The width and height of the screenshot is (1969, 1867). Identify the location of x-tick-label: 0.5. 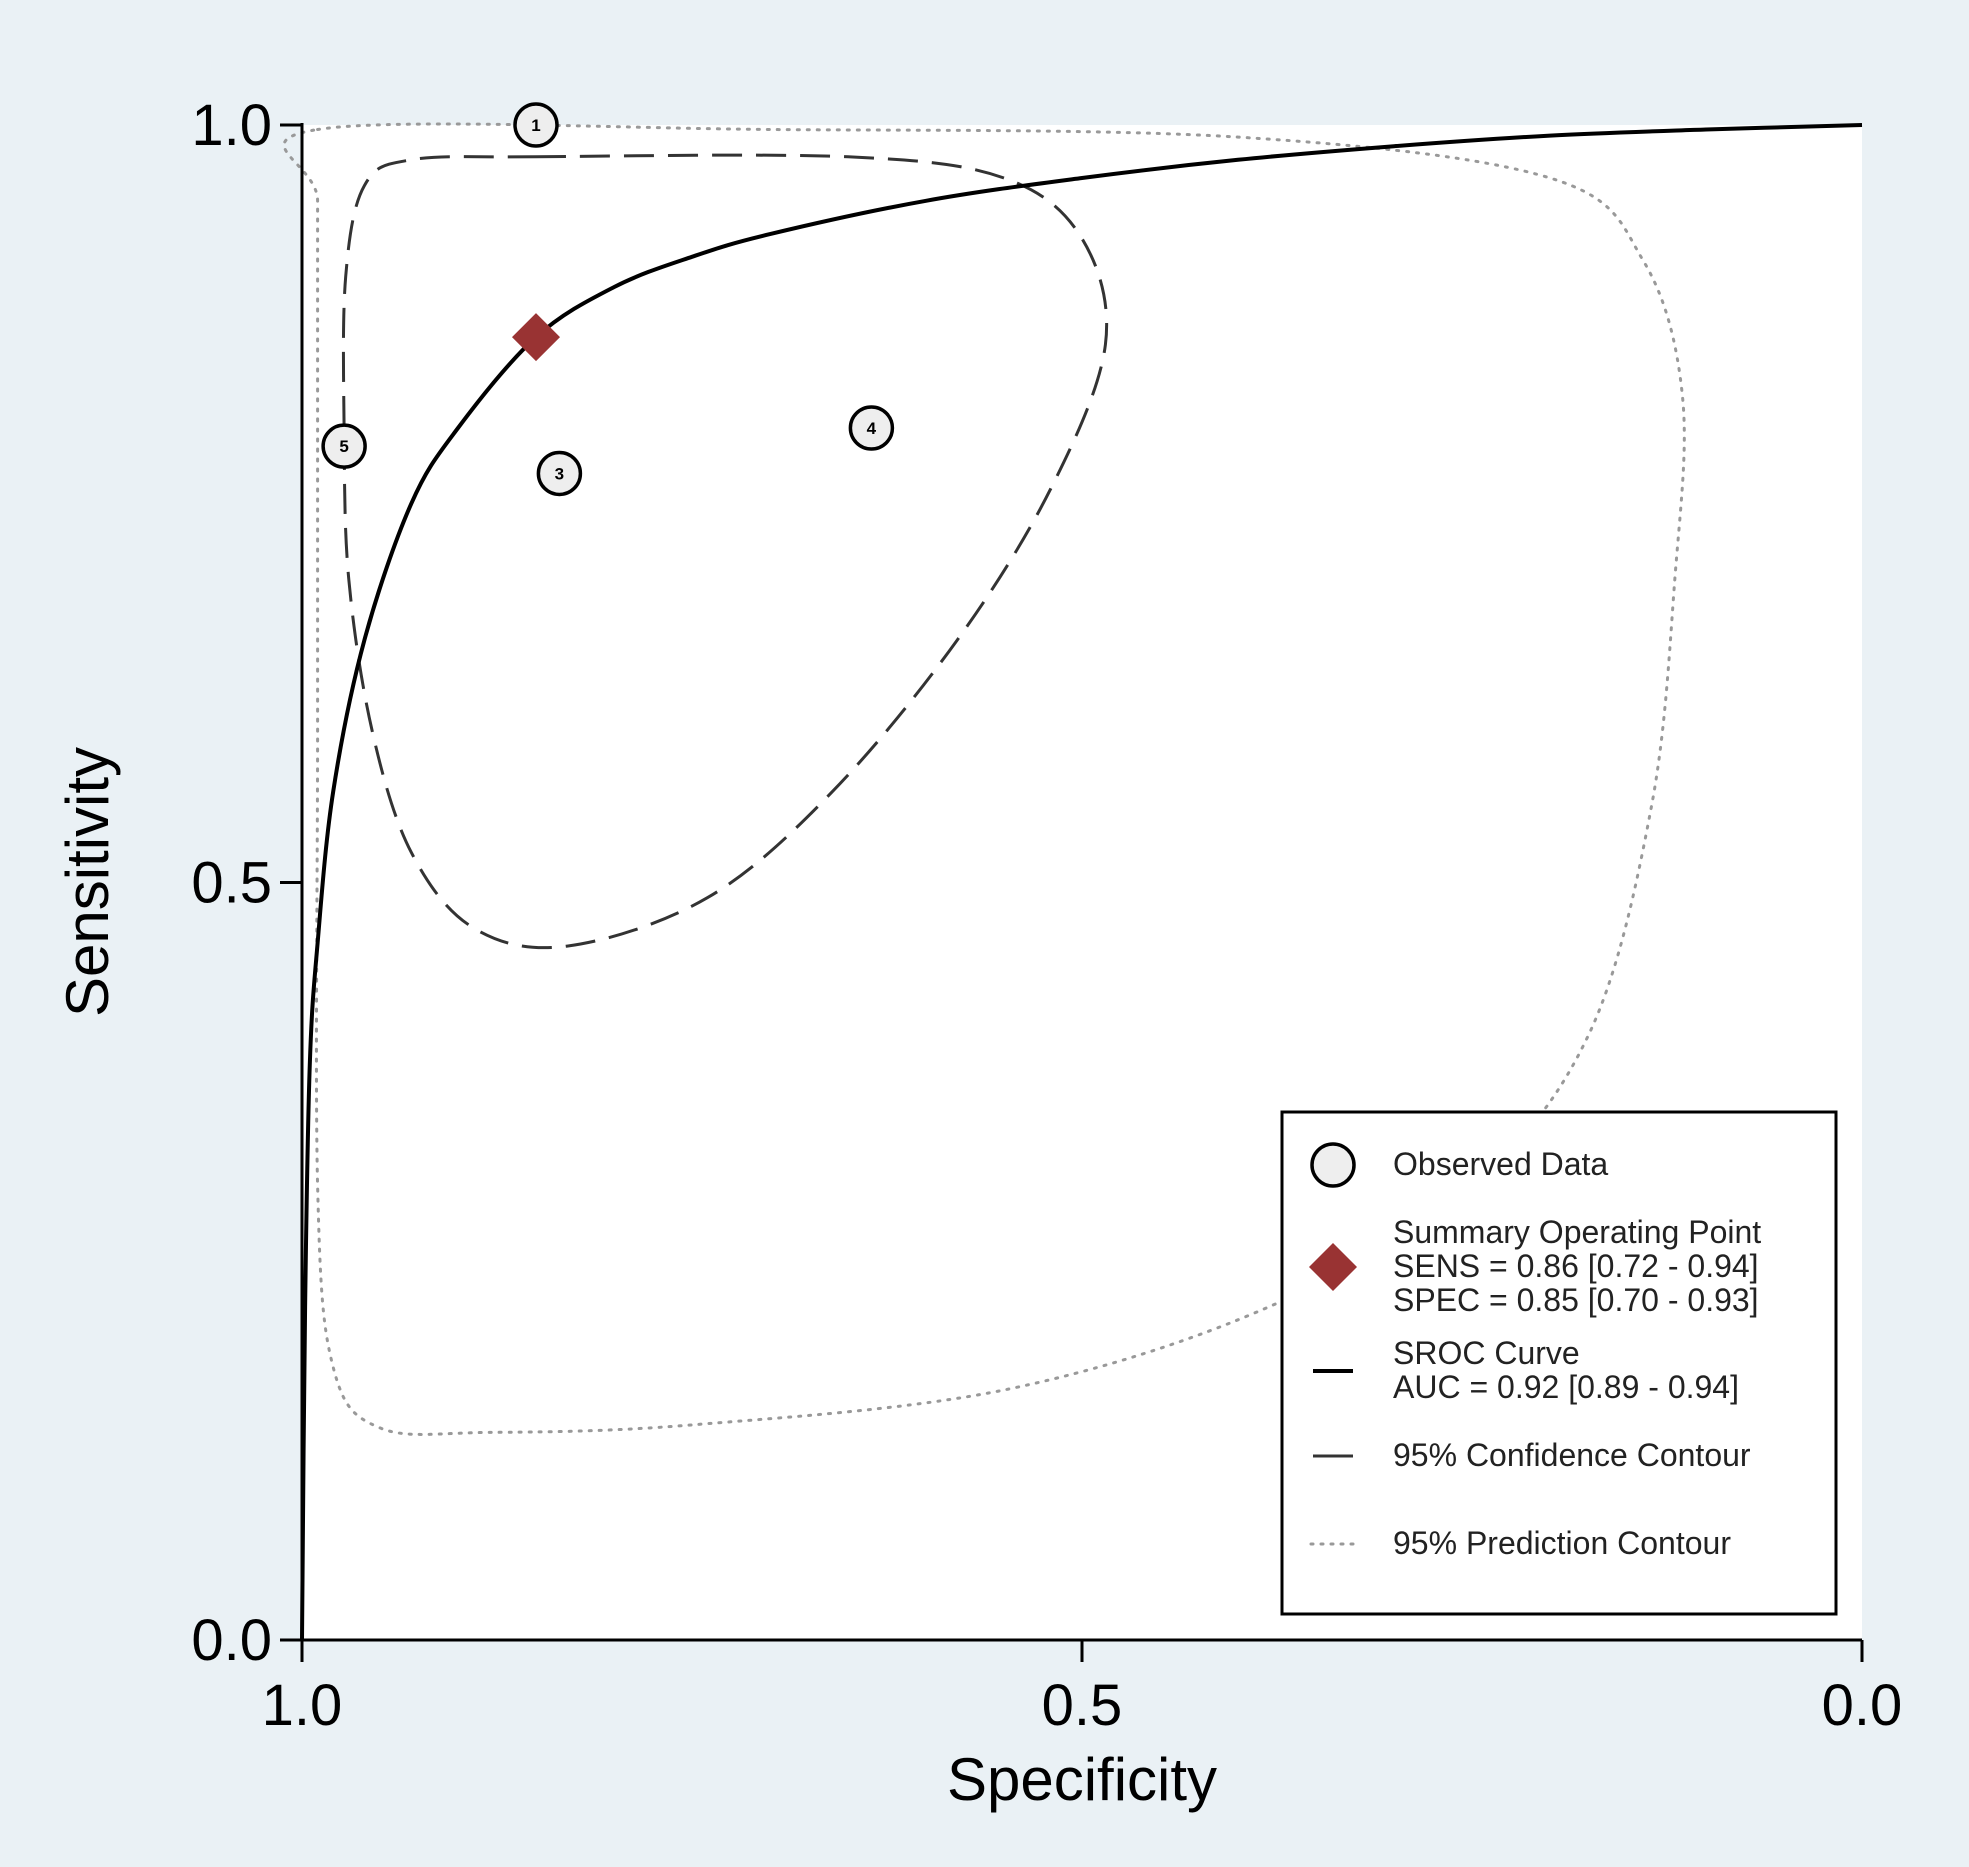
(1082, 1705).